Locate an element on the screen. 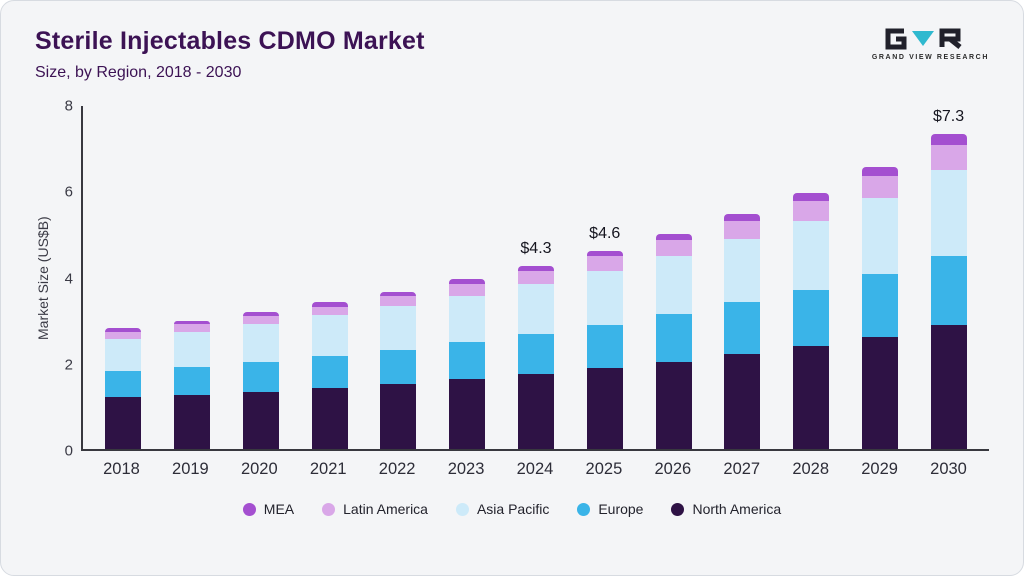 This screenshot has width=1024, height=576. y-tick-6: 6 is located at coordinates (68, 192).